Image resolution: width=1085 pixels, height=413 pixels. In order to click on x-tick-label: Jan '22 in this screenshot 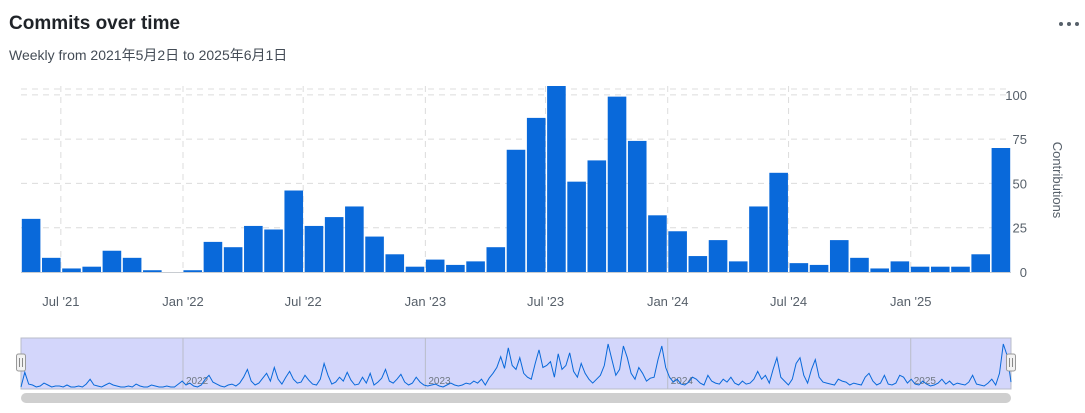, I will do `click(183, 301)`.